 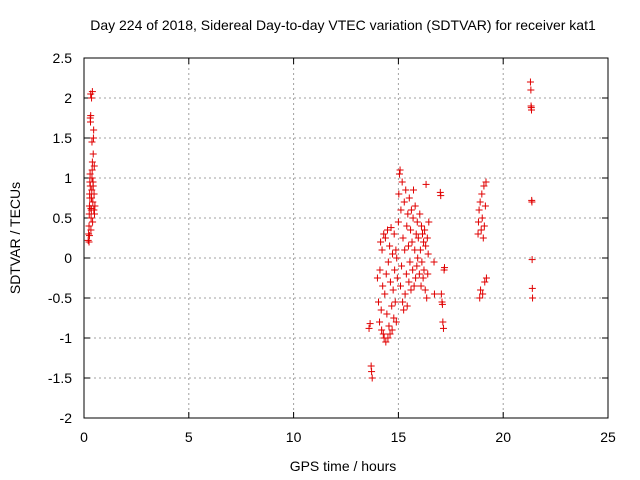 I want to click on x-tick-label: 15, so click(x=399, y=437).